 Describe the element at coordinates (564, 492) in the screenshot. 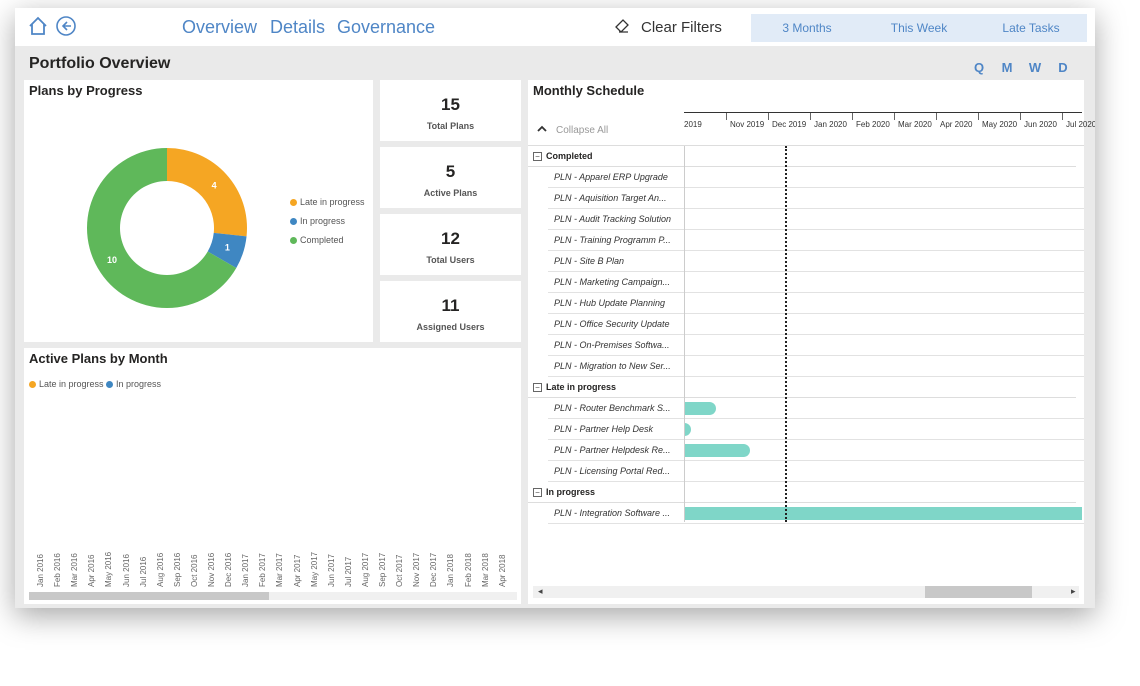

I see `schedule-group-toggle: − In progress` at that location.